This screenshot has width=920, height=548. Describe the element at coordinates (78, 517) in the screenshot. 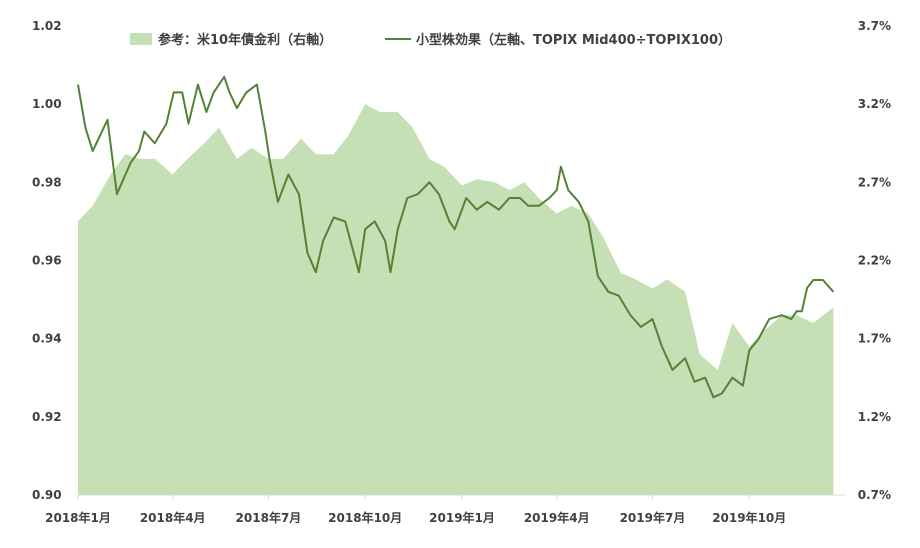

I see `x-tick-label: 2018年1月` at that location.